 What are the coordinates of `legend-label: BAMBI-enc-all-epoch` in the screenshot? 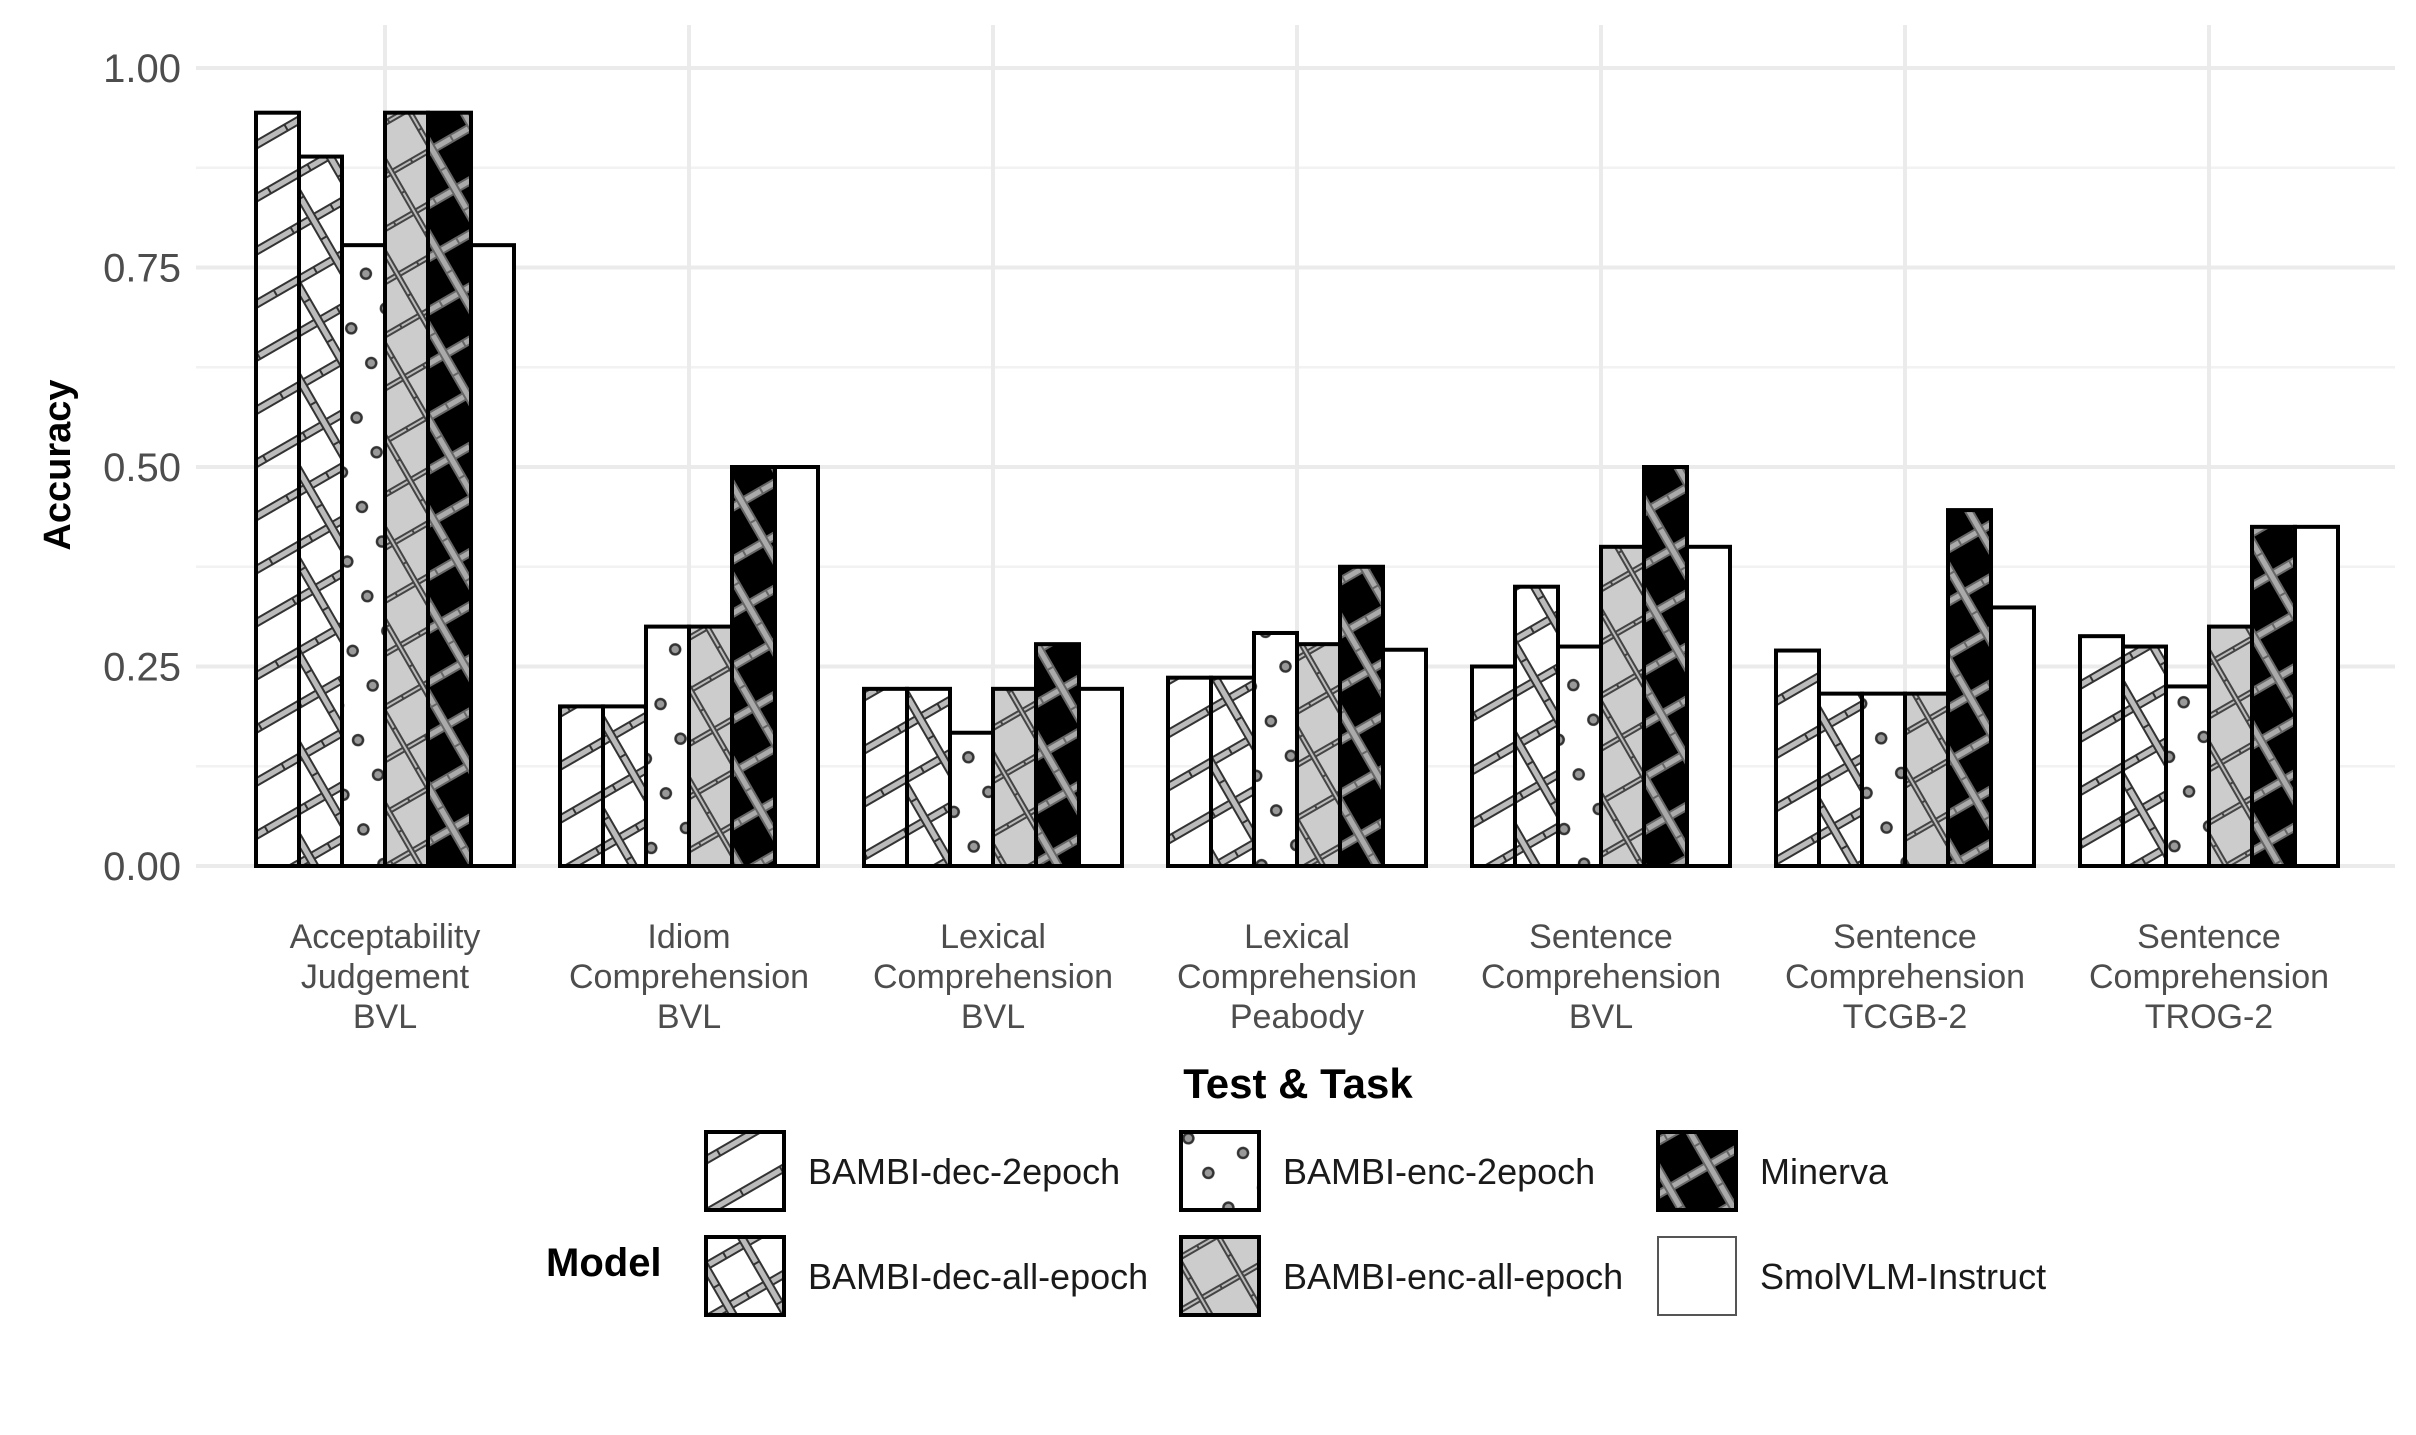 It's located at (1453, 1276).